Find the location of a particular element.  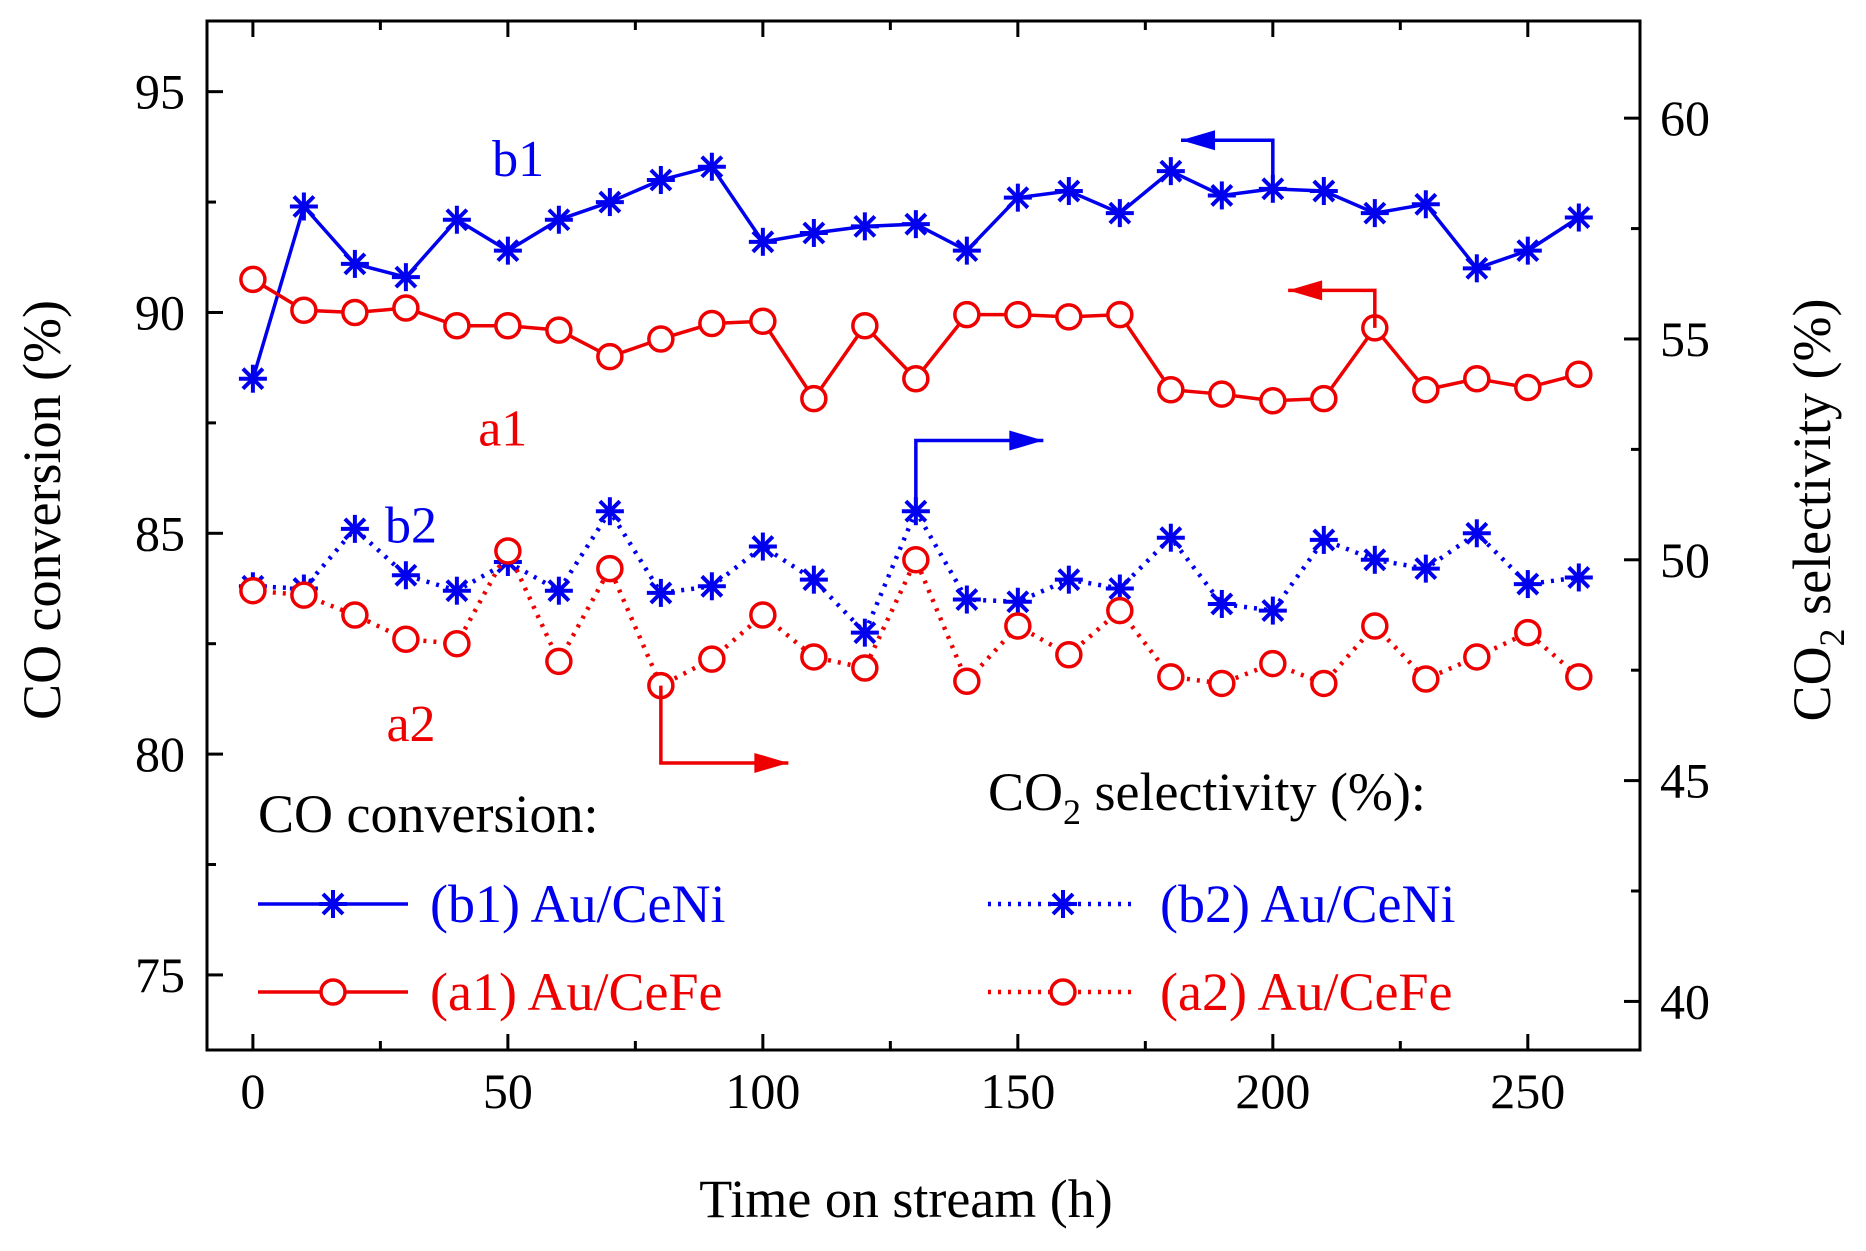

right-y-tick-label: 60 is located at coordinates (1685, 118).